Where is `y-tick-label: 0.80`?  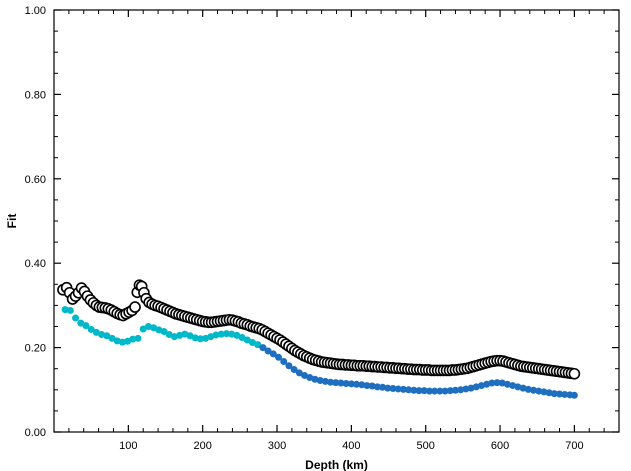 y-tick-label: 0.80 is located at coordinates (35, 95).